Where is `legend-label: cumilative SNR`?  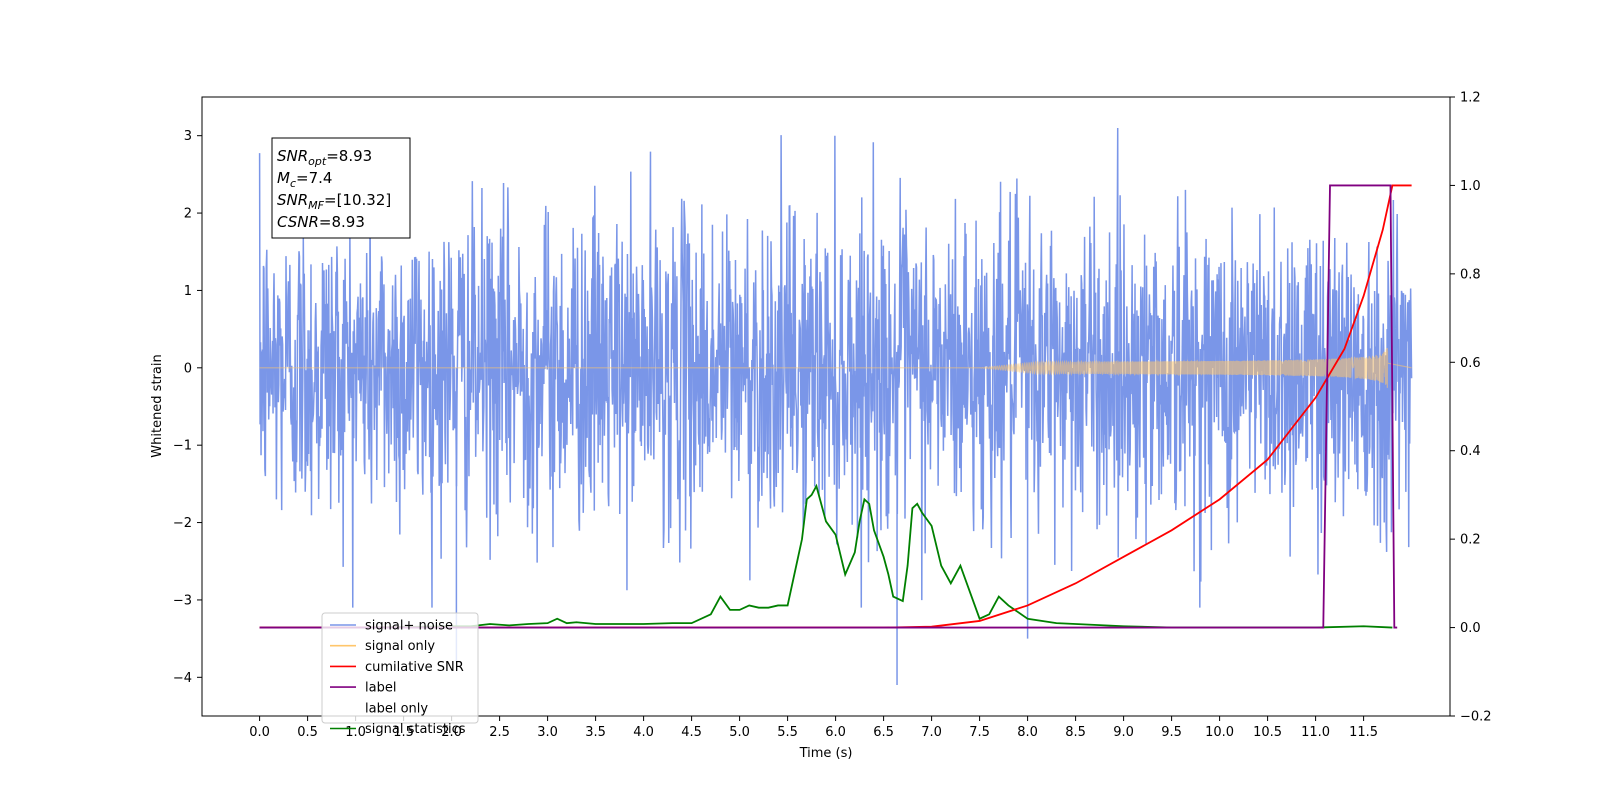
legend-label: cumilative SNR is located at coordinates (414, 667).